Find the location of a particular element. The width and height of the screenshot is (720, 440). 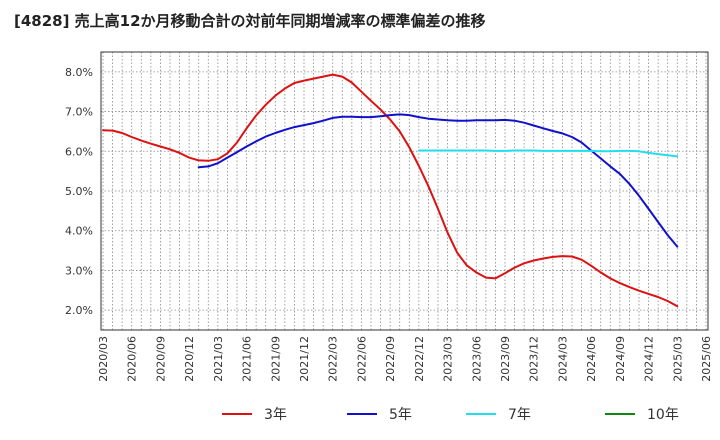

y-tick-label: 4.0% is located at coordinates (79, 231).